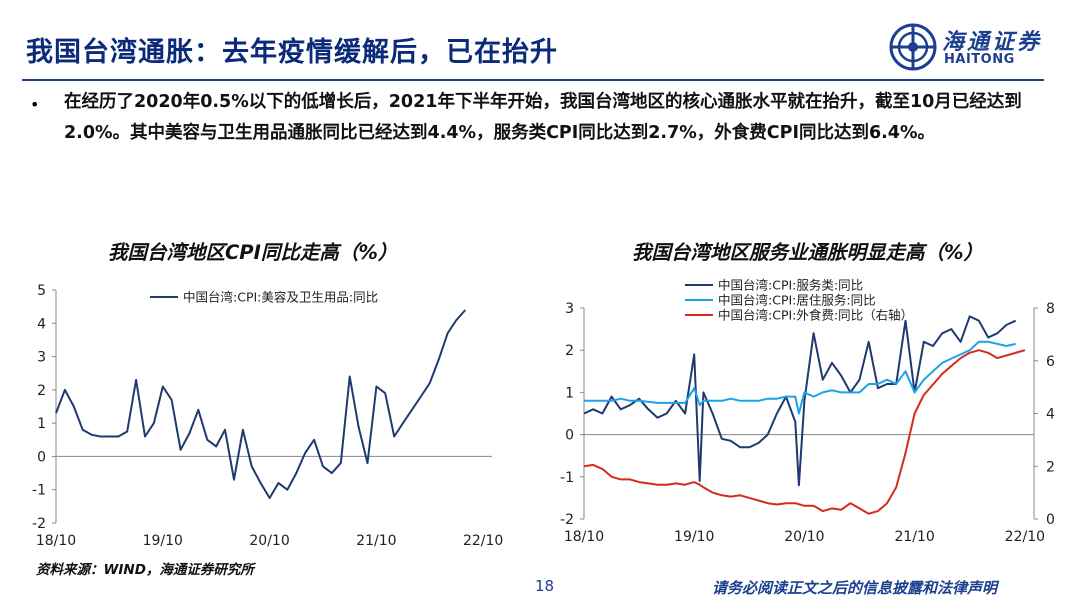 The image size is (1080, 606). Describe the element at coordinates (979, 59) in the screenshot. I see `logo-text-en: HAITONG` at that location.